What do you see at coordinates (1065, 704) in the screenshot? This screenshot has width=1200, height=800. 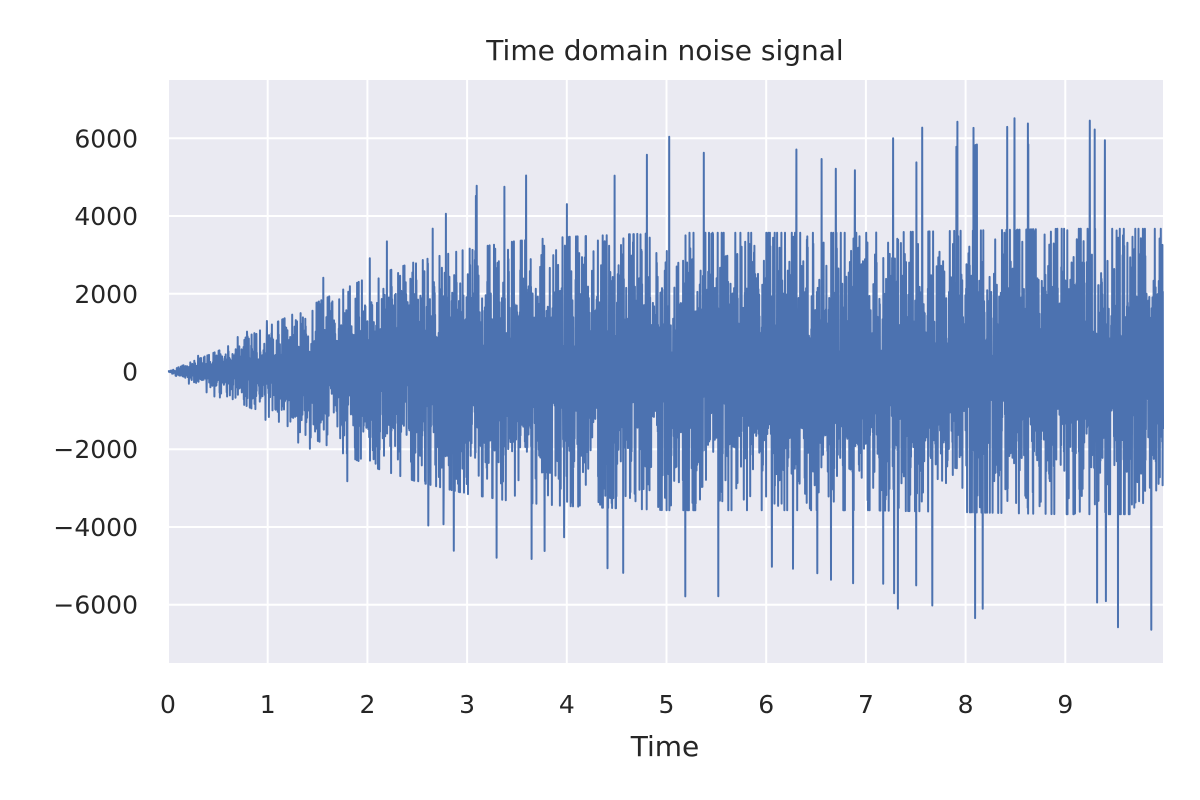 I see `x-tick-label: 9` at bounding box center [1065, 704].